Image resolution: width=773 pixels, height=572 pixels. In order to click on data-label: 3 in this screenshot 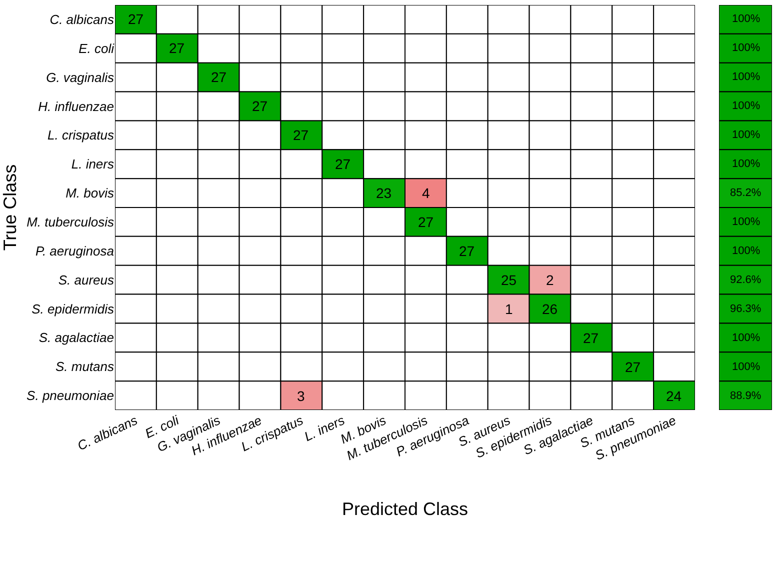, I will do `click(301, 396)`.